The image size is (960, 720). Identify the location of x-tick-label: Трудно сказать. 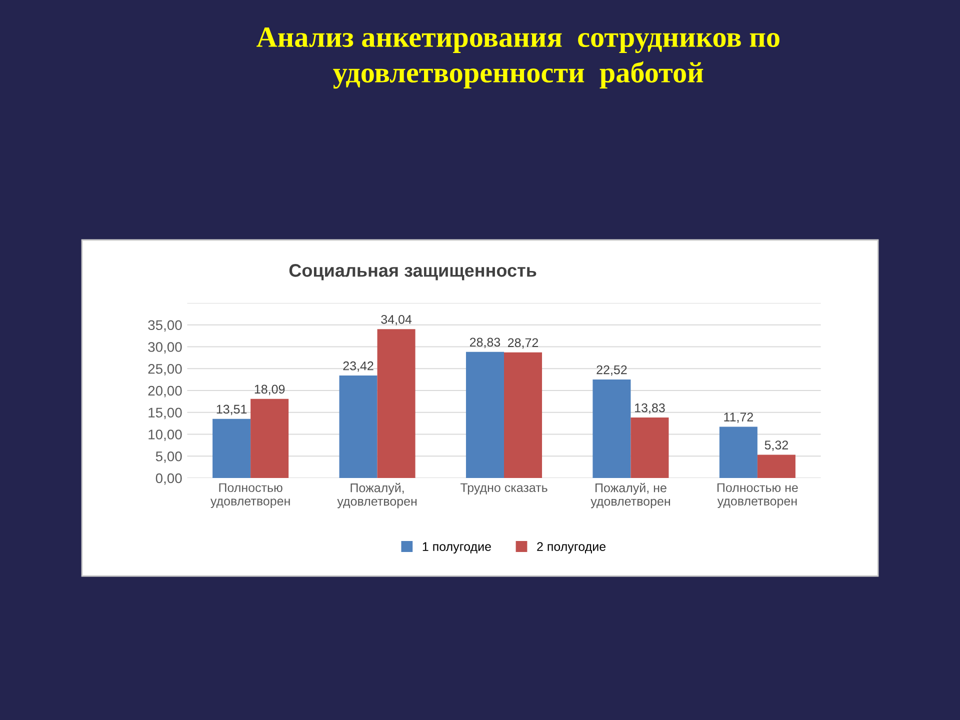
(504, 489).